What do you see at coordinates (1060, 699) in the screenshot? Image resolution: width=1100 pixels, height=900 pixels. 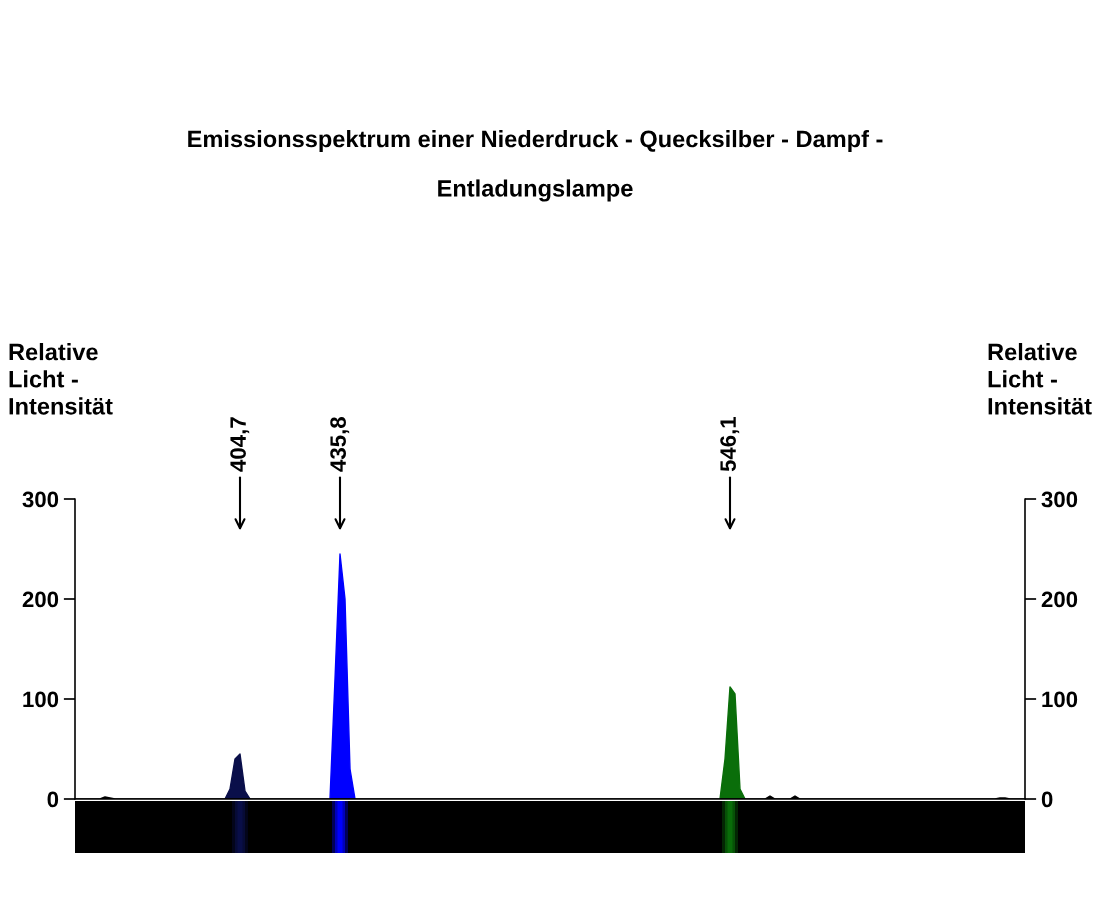 I see `y2-tick-label: 100` at bounding box center [1060, 699].